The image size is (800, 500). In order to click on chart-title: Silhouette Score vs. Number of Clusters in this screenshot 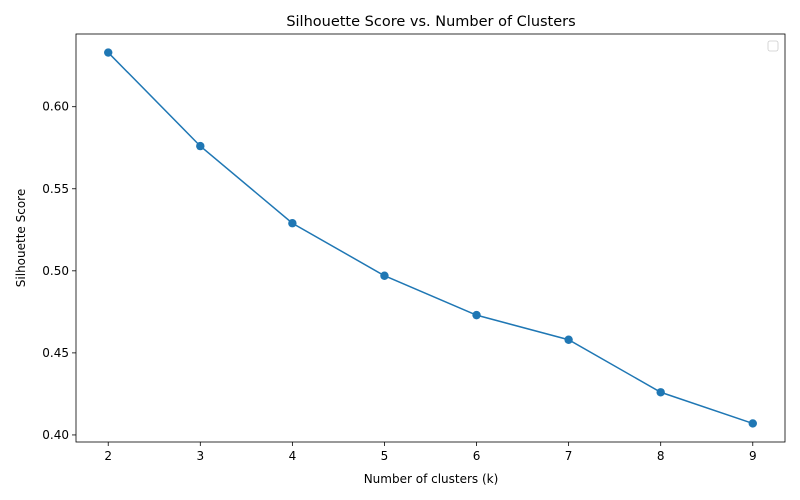, I will do `click(430, 22)`.